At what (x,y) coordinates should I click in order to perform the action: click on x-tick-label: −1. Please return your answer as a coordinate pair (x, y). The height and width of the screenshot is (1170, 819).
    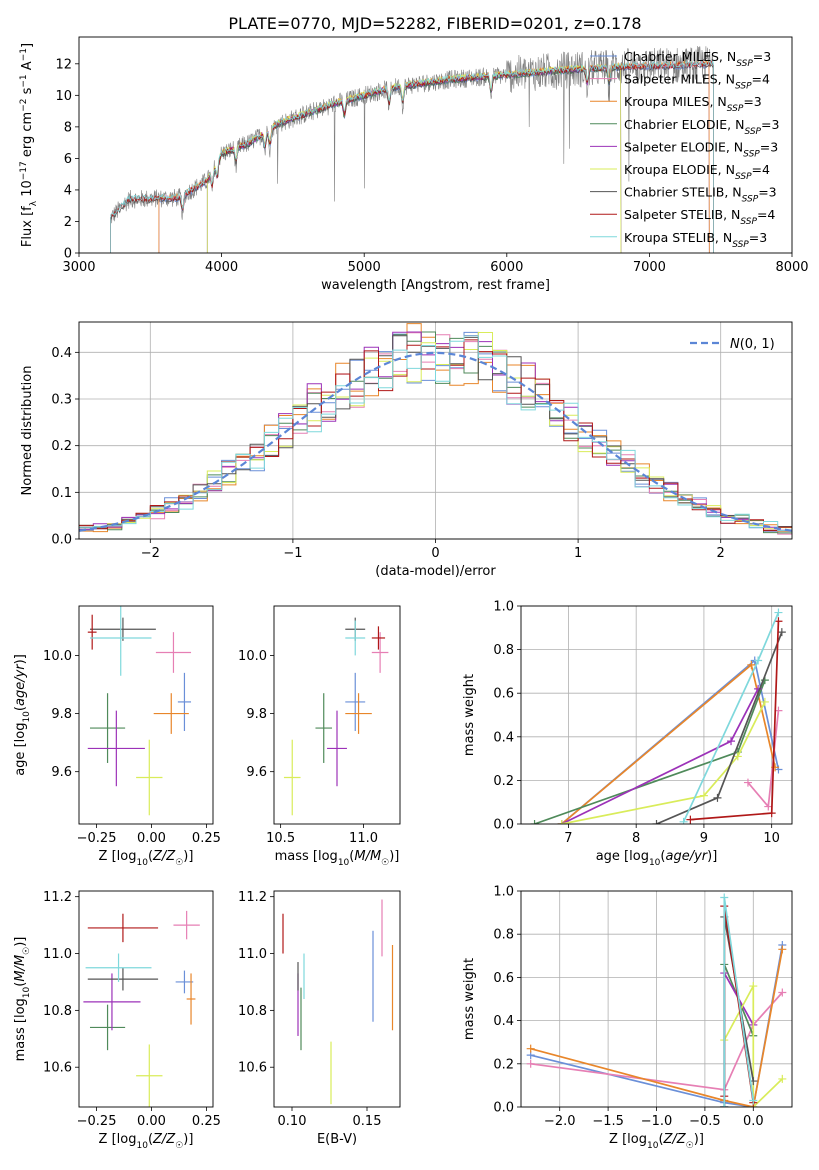
    Looking at the image, I should click on (292, 553).